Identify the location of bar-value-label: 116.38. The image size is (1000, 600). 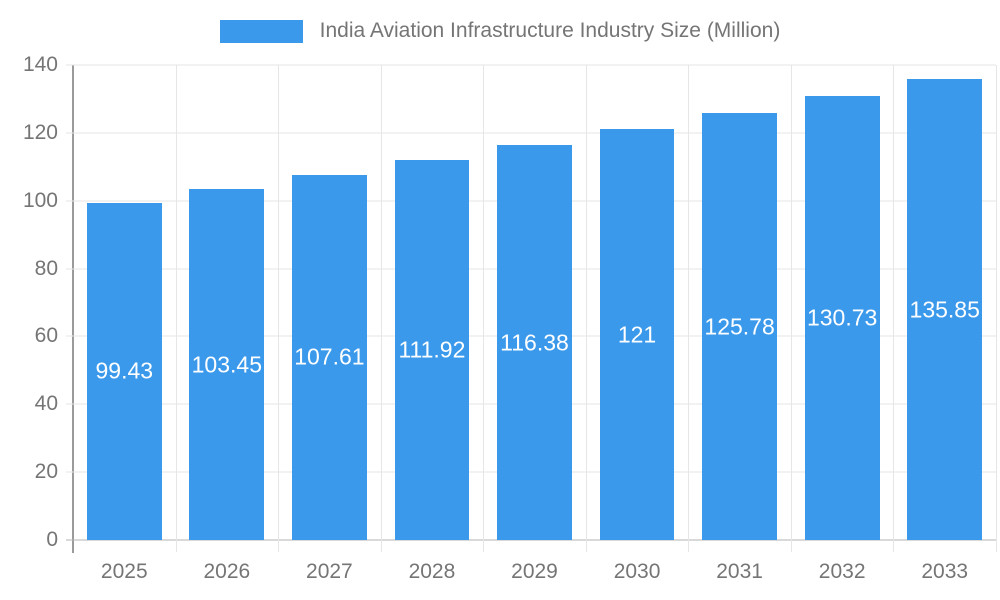
(534, 342).